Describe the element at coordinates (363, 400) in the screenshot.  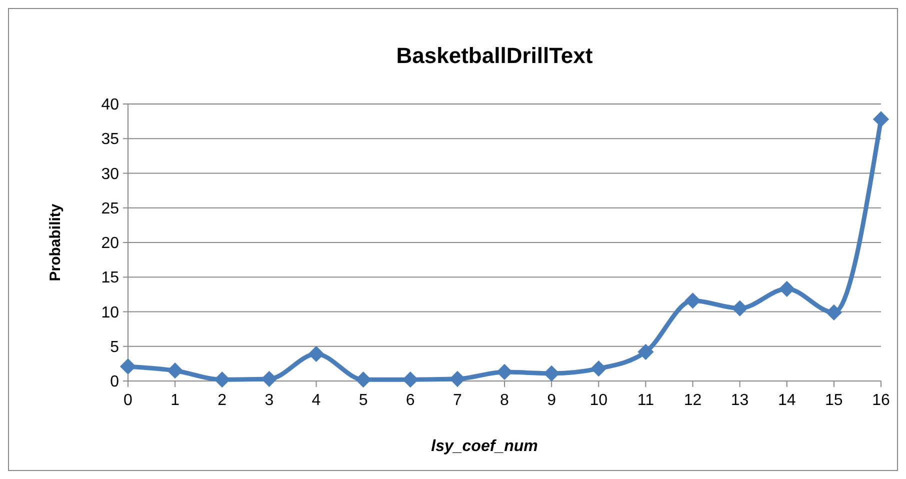
I see `x-tick-label: 5` at that location.